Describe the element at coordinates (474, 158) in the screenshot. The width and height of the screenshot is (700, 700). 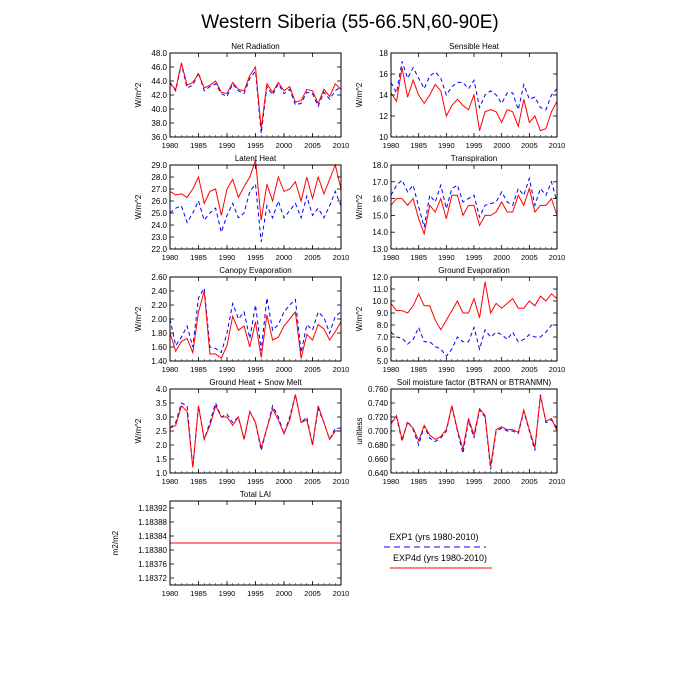
I see `panel-title: Transpiration` at that location.